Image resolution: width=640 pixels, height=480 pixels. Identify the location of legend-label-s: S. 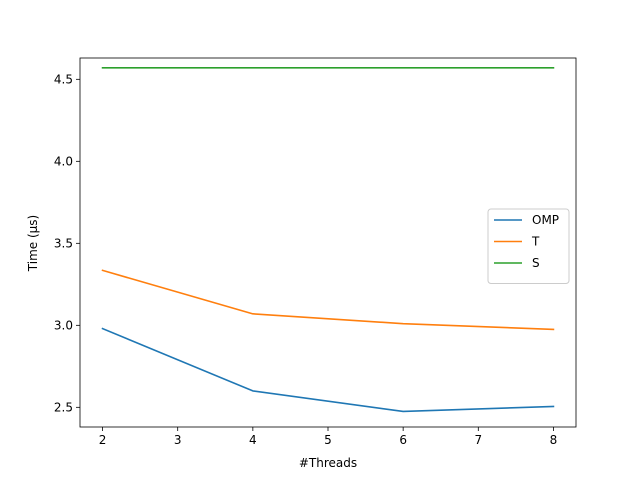
(536, 263).